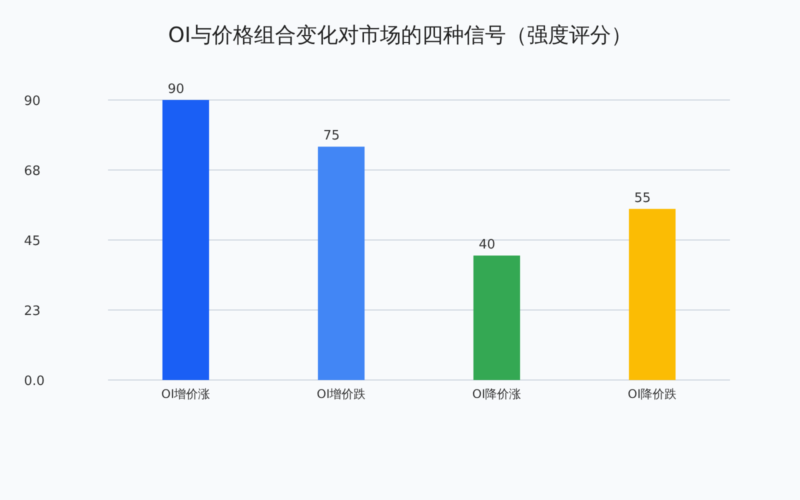  I want to click on y-tick-label: 45, so click(32, 241).